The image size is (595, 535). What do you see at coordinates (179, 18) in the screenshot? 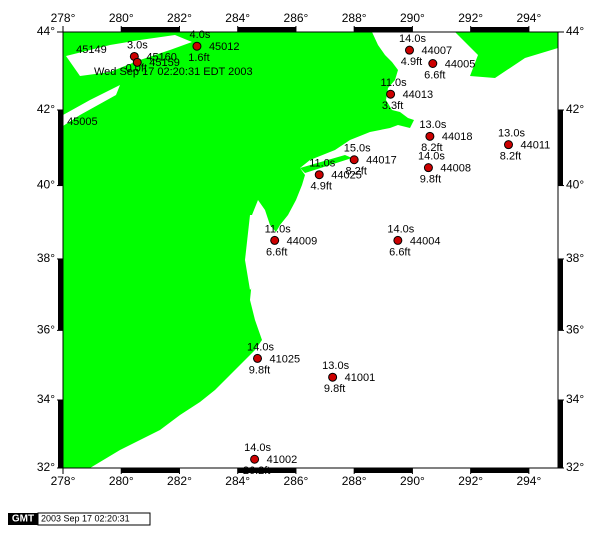
I see `x-tick-label: 282°` at bounding box center [179, 18].